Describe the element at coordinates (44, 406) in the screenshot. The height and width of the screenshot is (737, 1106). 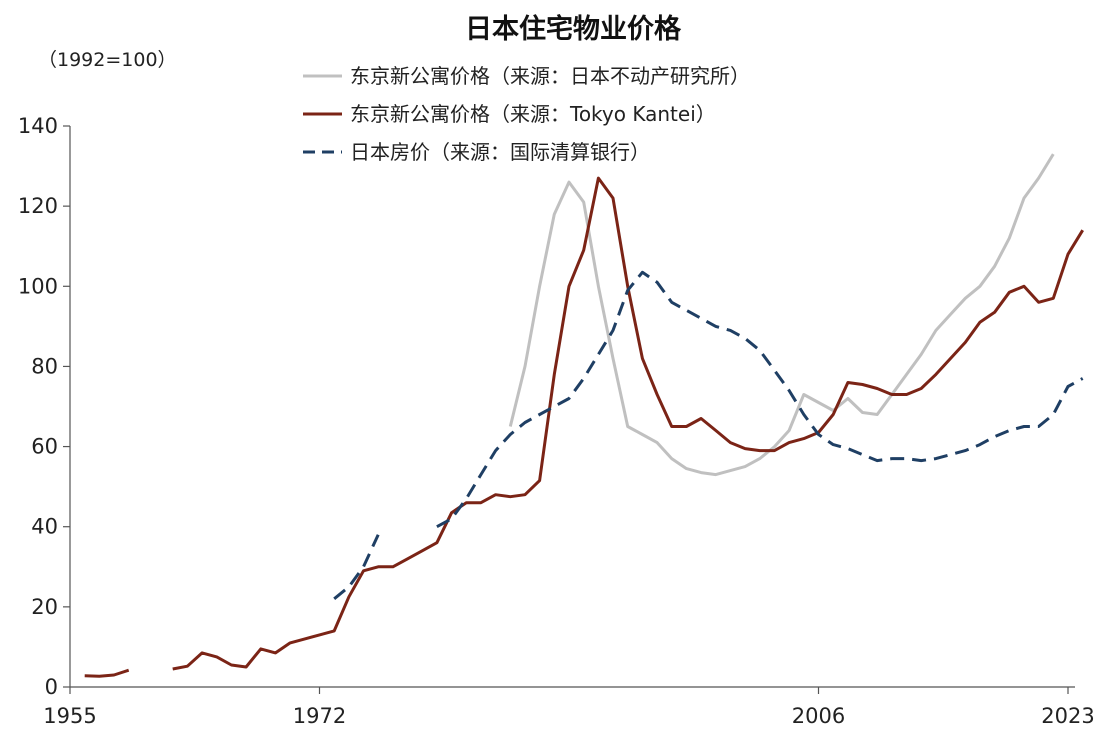
I see `y-ticks: 0 20 40 60 80 100 120 140` at that location.